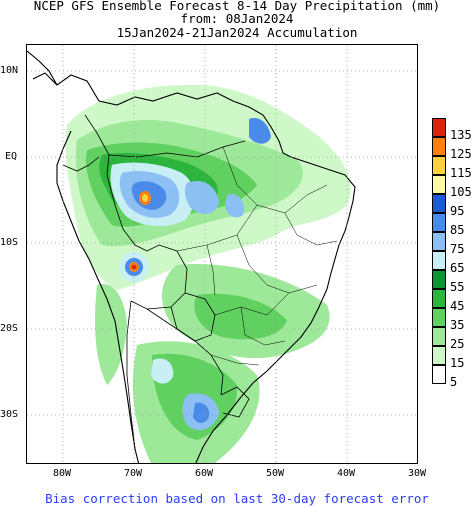 The image size is (474, 507). I want to click on lon-label-40w: 40W, so click(346, 473).